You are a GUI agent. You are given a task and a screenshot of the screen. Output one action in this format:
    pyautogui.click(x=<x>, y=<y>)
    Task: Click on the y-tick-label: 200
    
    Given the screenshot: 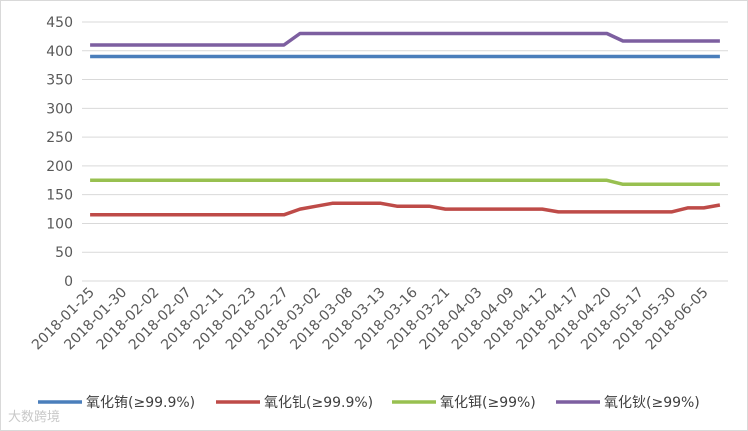 What is the action you would take?
    pyautogui.click(x=59, y=167)
    